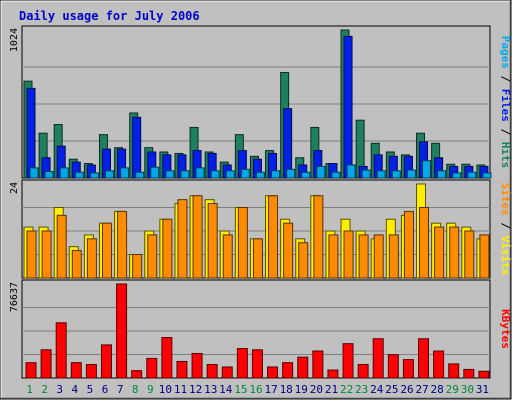  Describe the element at coordinates (467, 389) in the screenshot. I see `x-tick-label-30: 30` at that location.